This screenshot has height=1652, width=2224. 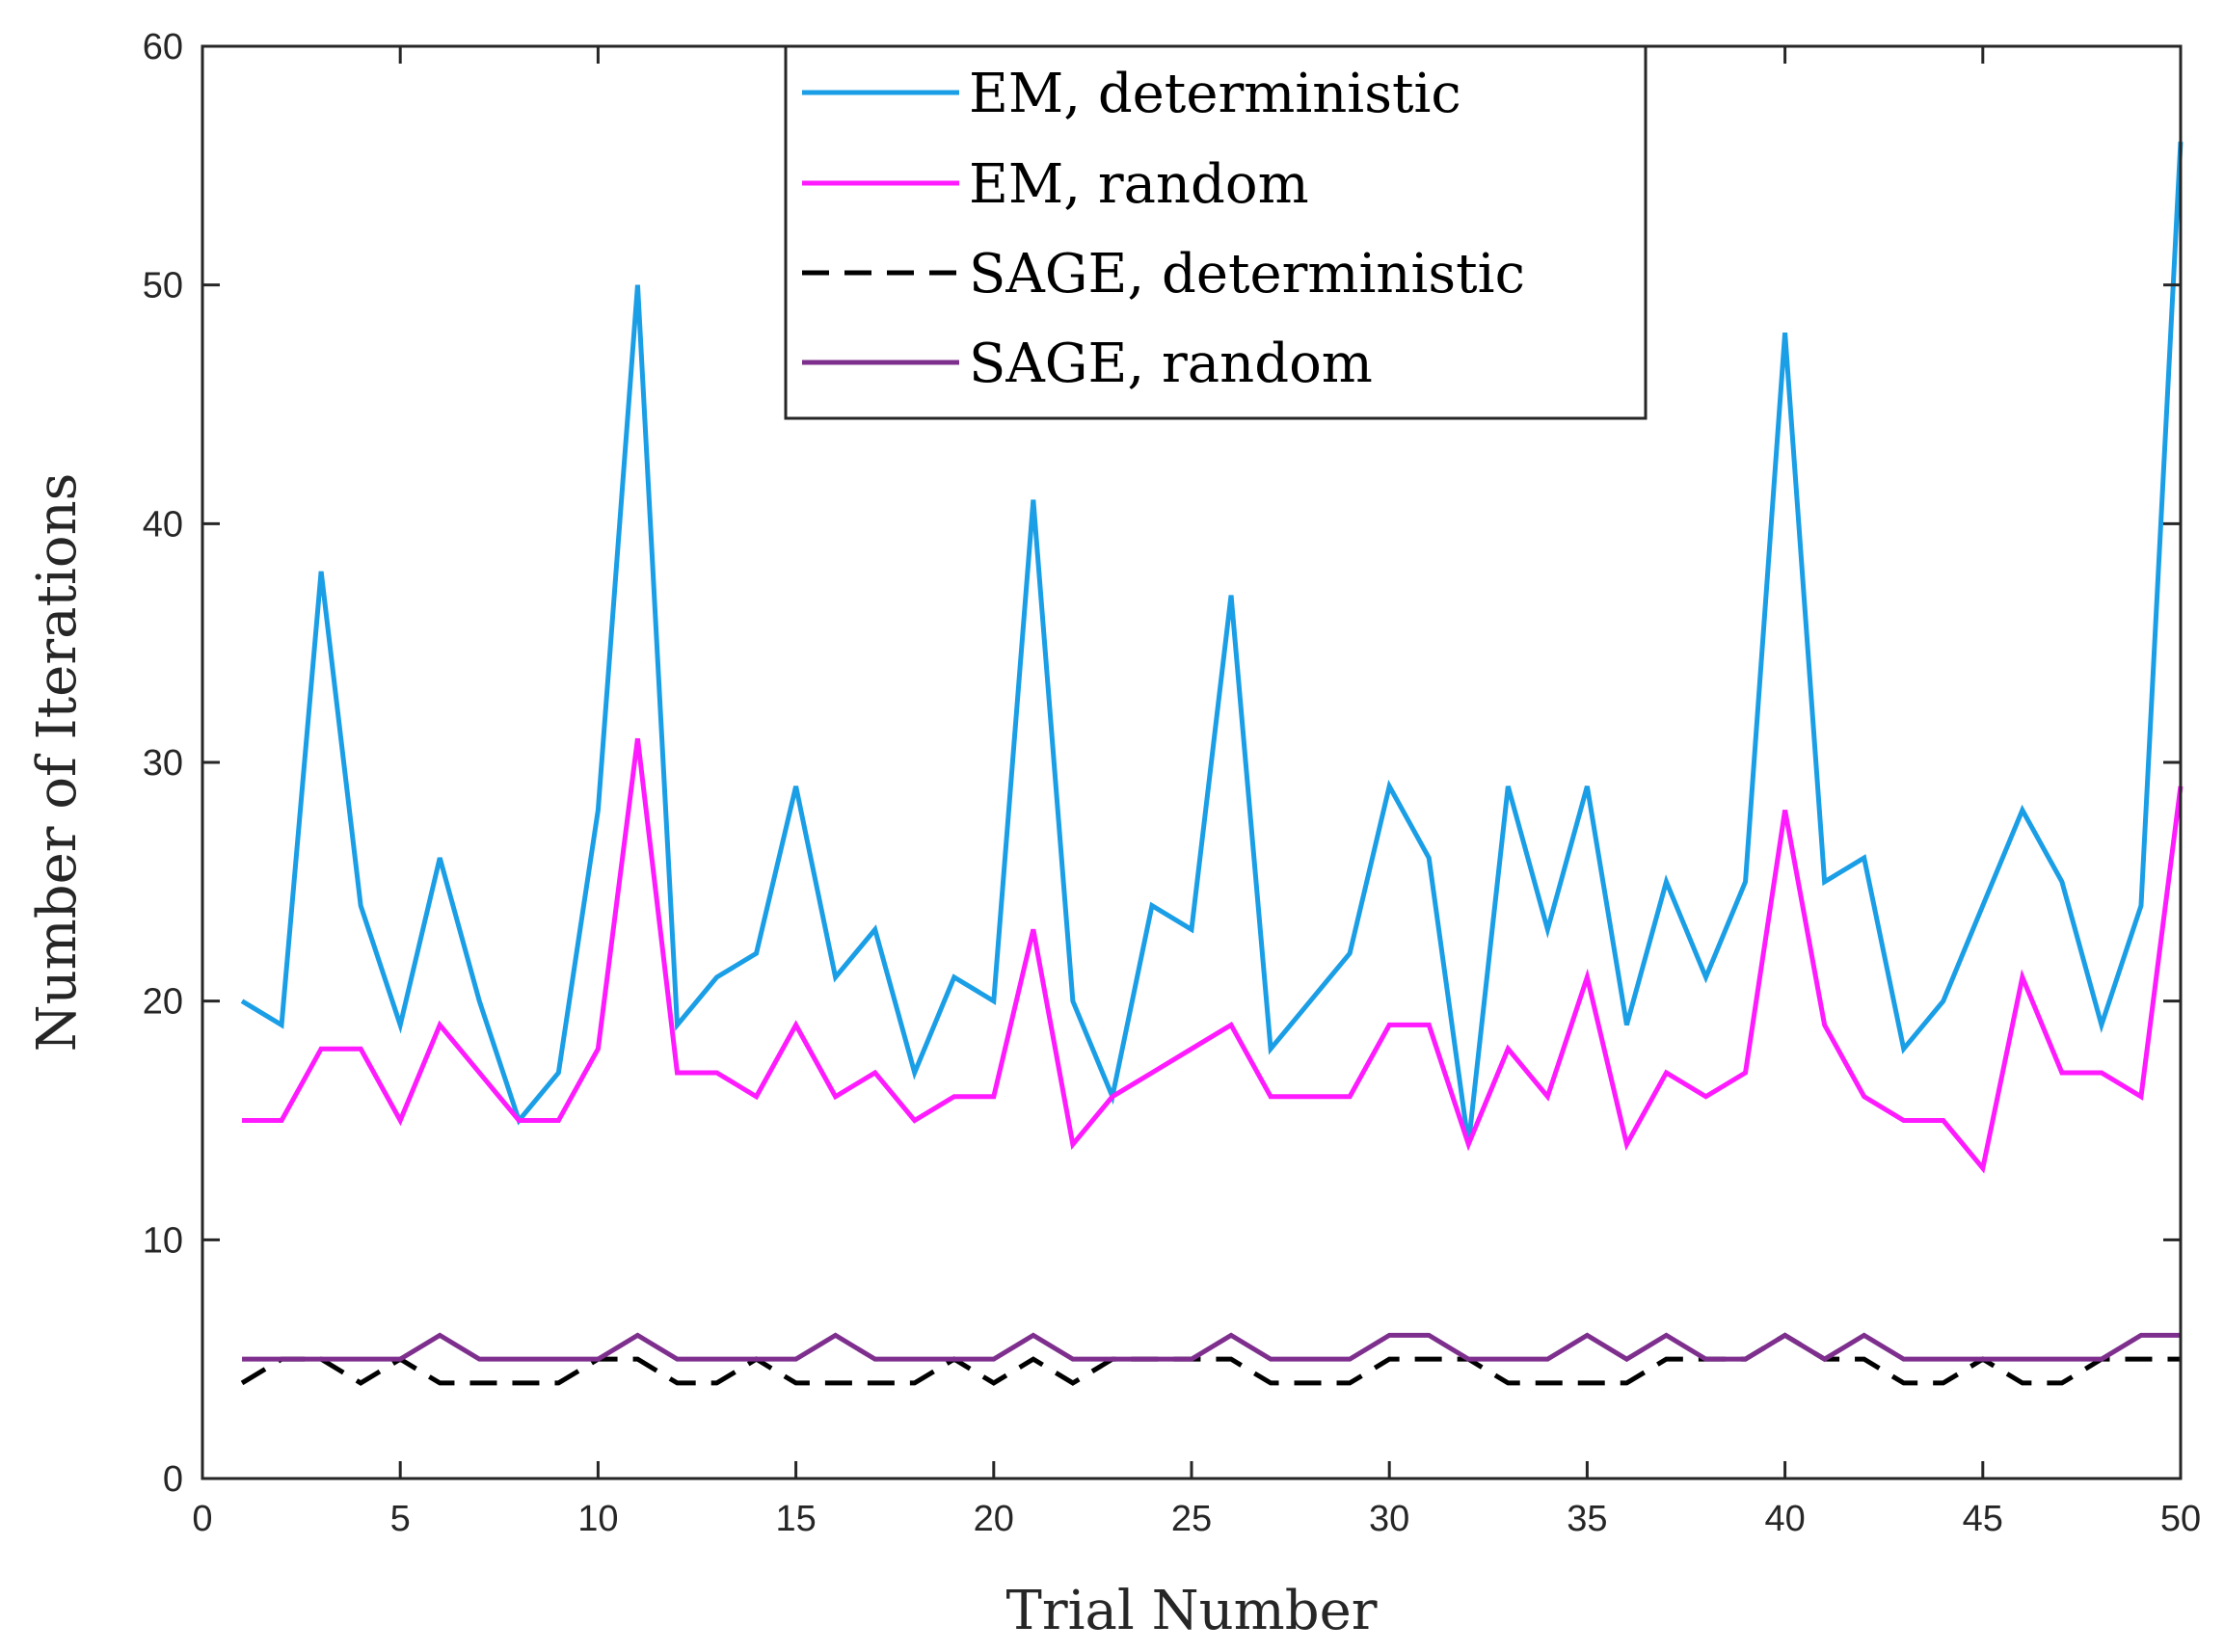 What do you see at coordinates (1191, 1611) in the screenshot?
I see `x-axis-title: Trial Number` at bounding box center [1191, 1611].